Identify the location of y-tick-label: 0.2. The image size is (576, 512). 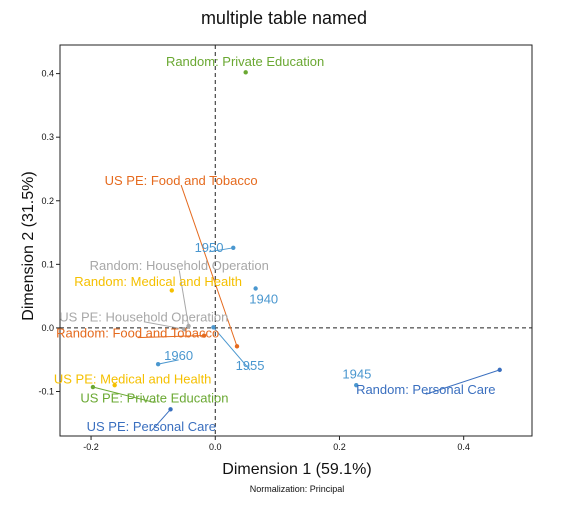
(47, 201).